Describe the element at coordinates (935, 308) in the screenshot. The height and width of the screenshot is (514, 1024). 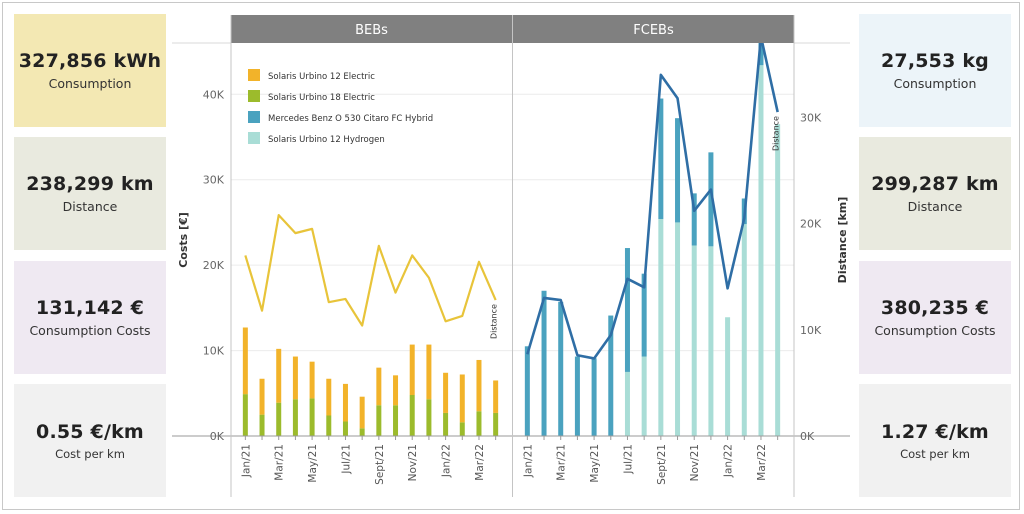
I see `kpi-value: 380,235 €` at that location.